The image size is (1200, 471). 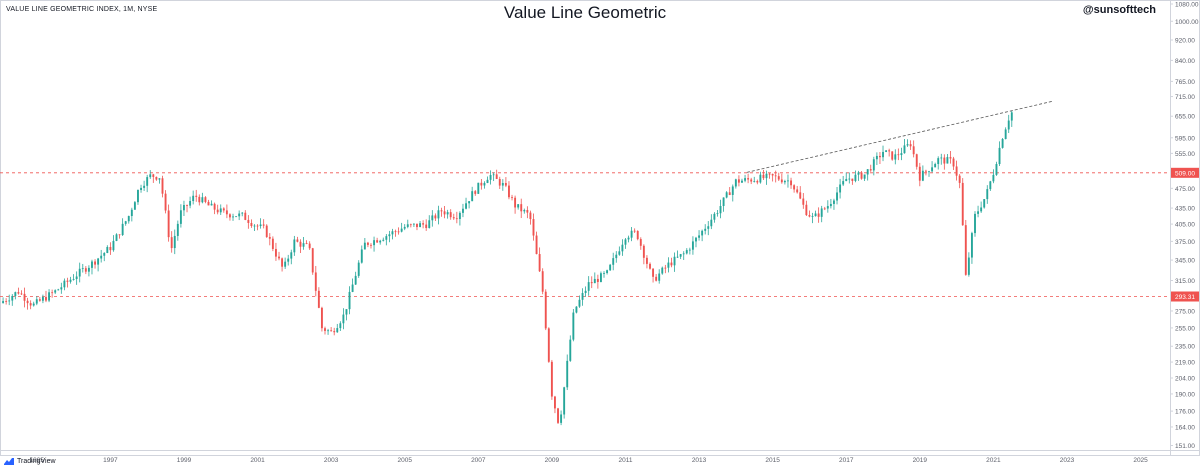 I want to click on horizontal-level-badge, so click(x=1185, y=296).